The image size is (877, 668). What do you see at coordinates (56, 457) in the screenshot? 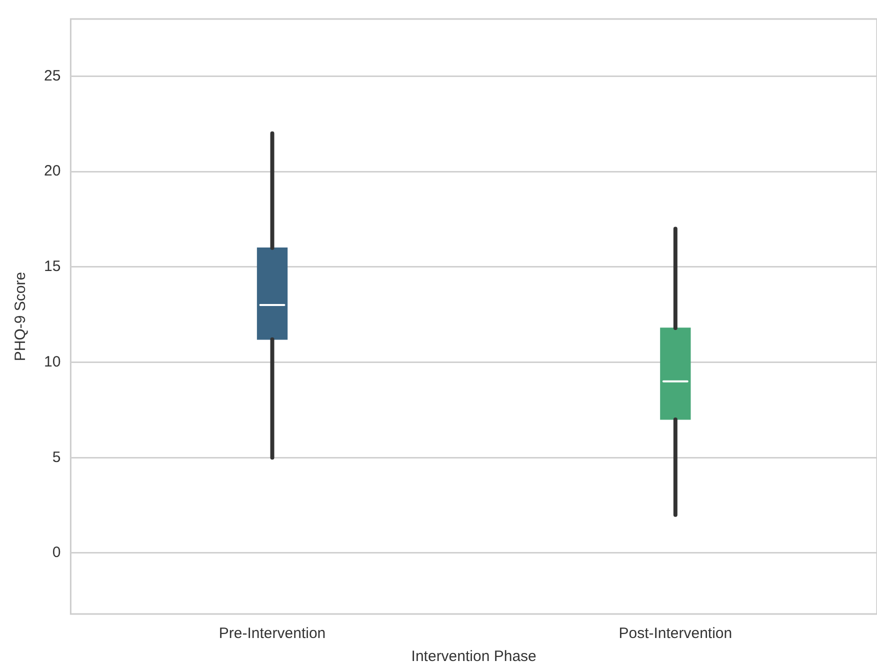
I see `y-tick-label: 5` at bounding box center [56, 457].